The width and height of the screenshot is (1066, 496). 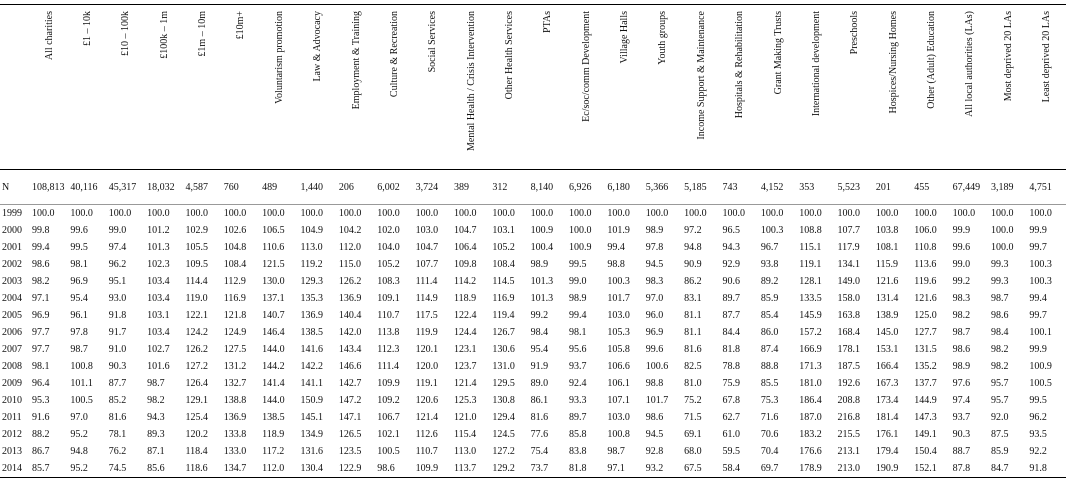 What do you see at coordinates (465, 264) in the screenshot?
I see `cell: 109.8` at bounding box center [465, 264].